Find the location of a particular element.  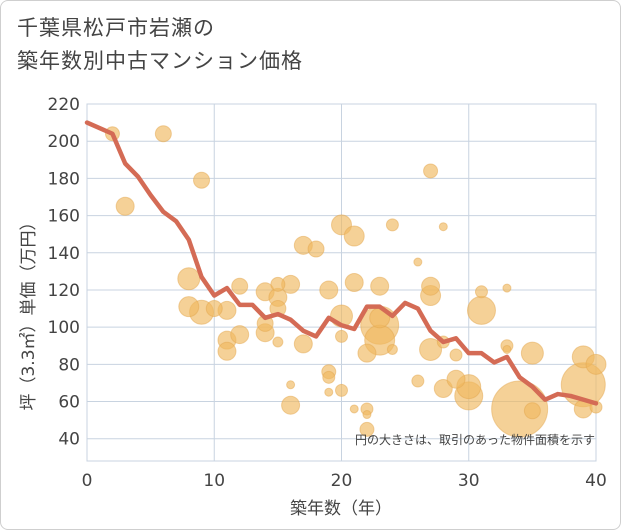

y-tick-label: 140 is located at coordinates (64, 254).